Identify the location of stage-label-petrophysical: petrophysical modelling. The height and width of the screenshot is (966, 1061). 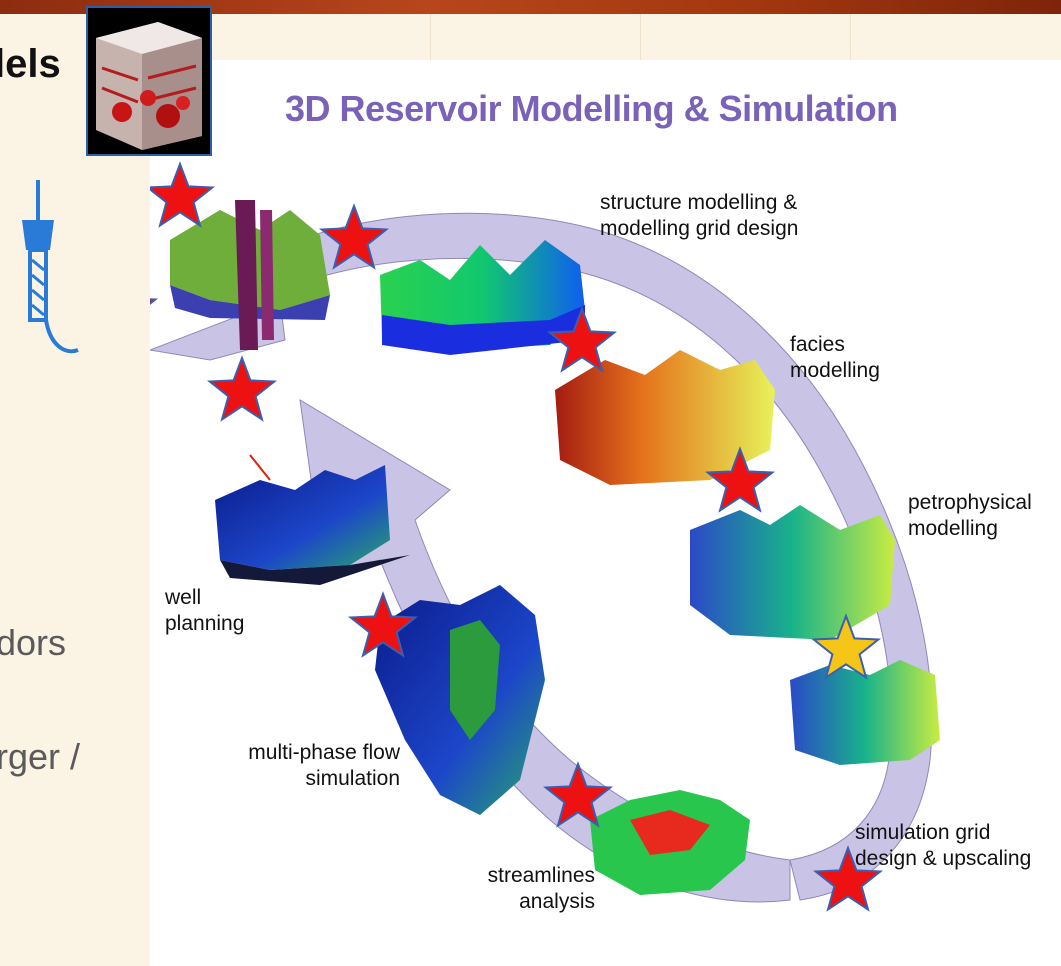
(970, 515).